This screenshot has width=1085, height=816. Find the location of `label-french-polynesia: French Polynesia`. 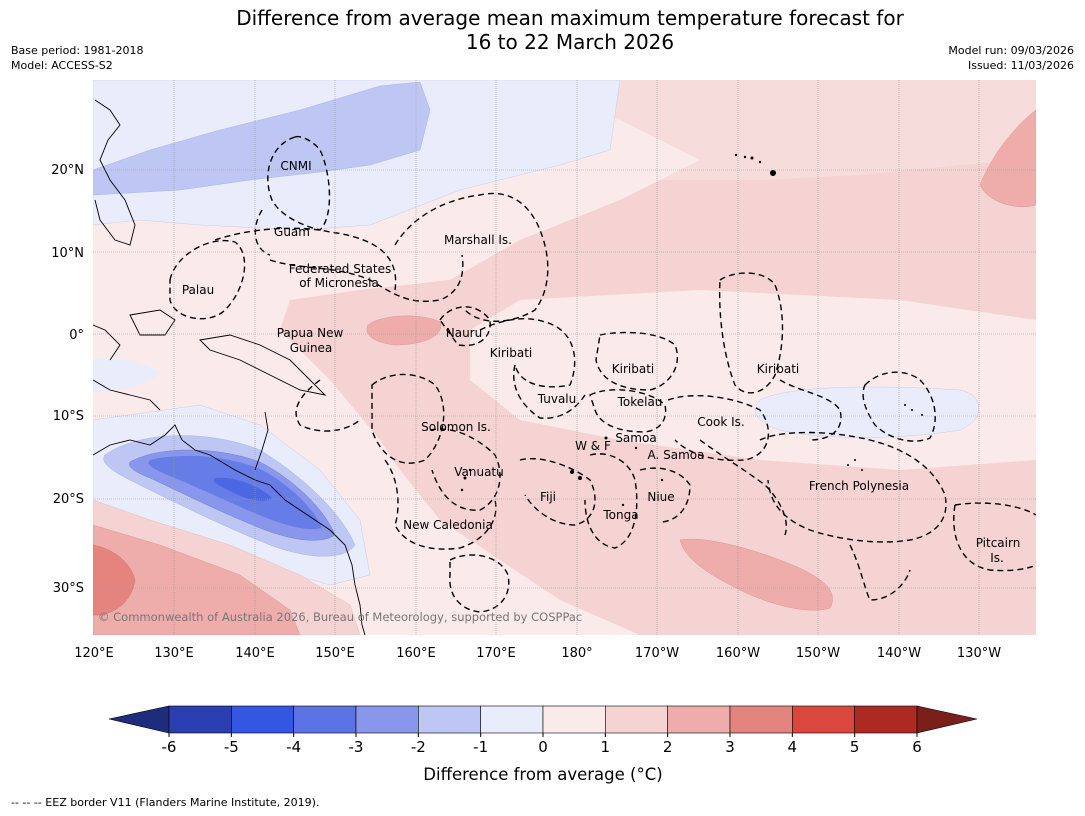

label-french-polynesia: French Polynesia is located at coordinates (859, 486).